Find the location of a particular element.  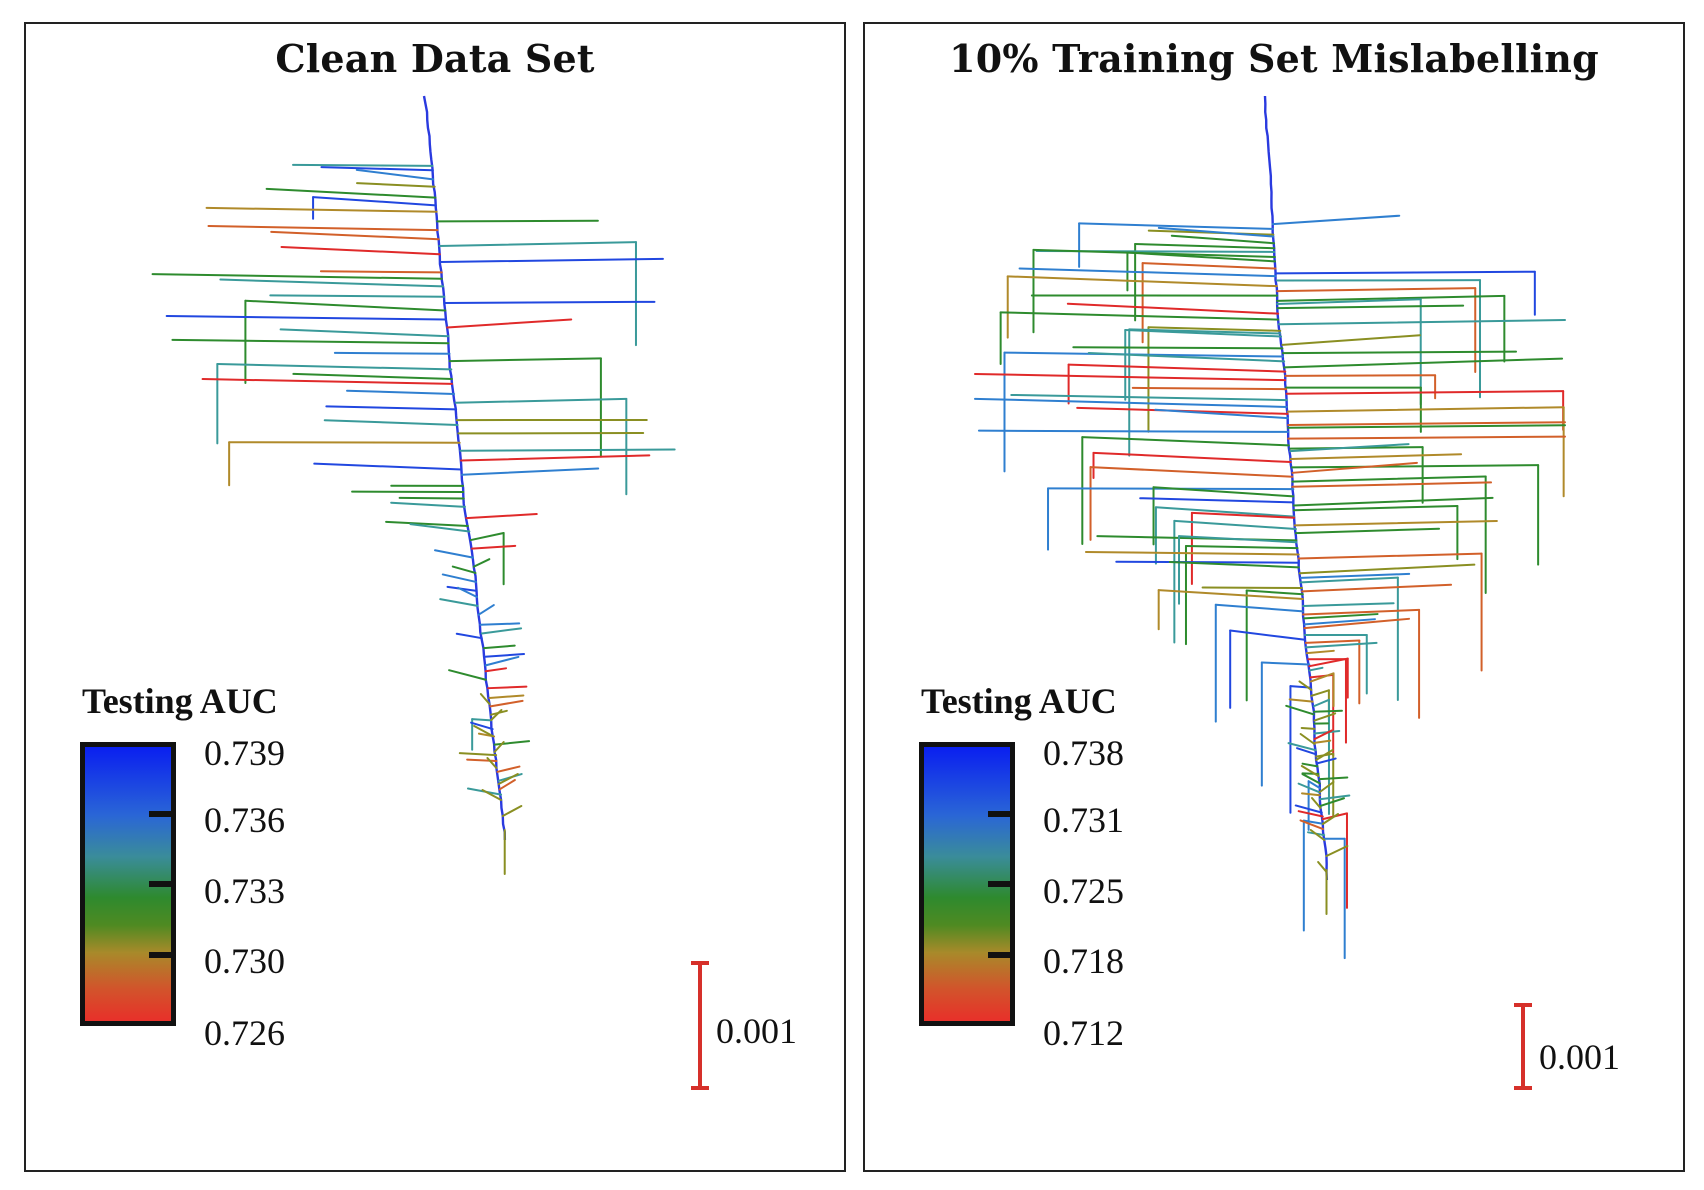

colorbar is located at coordinates (967, 884).